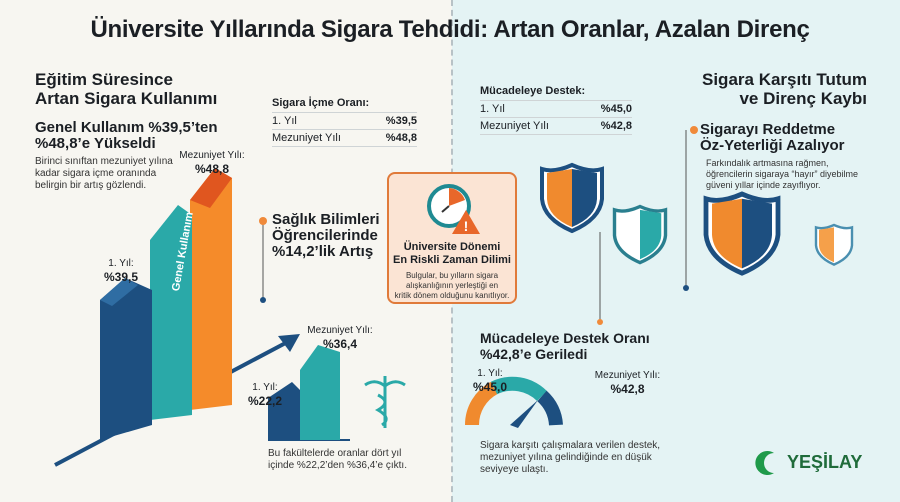  Describe the element at coordinates (126, 98) in the screenshot. I see `heading-line: Artan Sigara Kullanımı` at that location.